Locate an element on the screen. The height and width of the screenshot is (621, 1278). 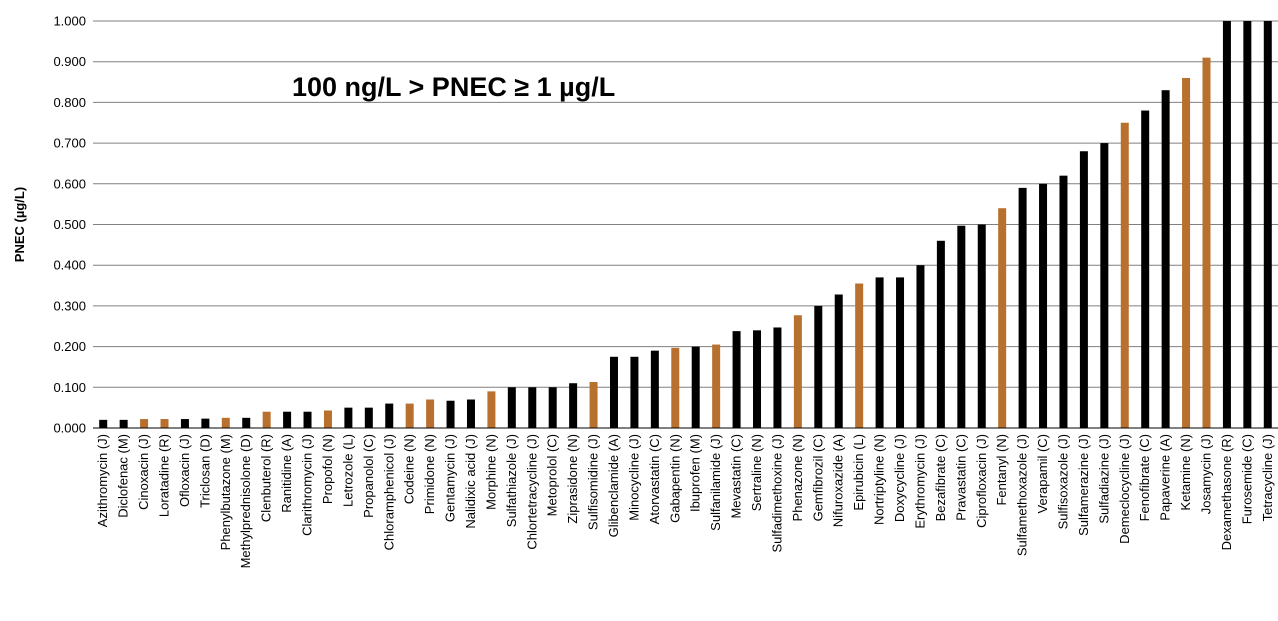
y-tick-label: 0.400 is located at coordinates (69, 265).